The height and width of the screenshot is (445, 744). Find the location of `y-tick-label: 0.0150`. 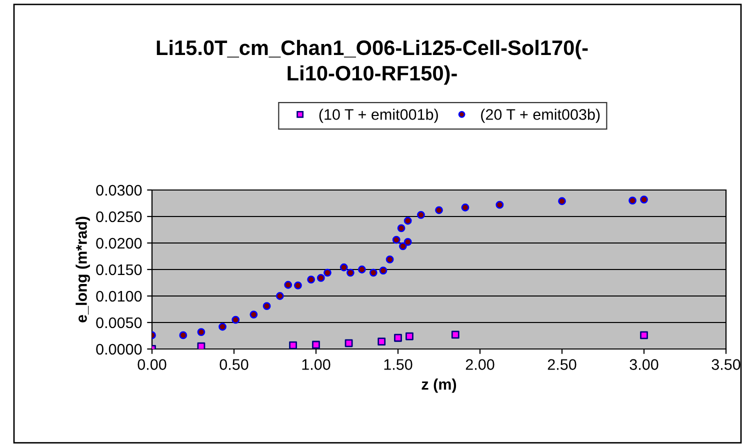

y-tick-label: 0.0150 is located at coordinates (119, 270).